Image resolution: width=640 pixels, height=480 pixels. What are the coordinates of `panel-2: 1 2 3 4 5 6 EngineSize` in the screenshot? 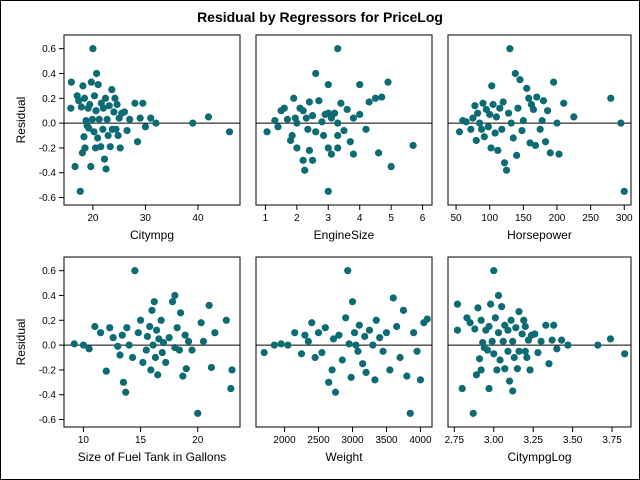 It's located at (344, 138).